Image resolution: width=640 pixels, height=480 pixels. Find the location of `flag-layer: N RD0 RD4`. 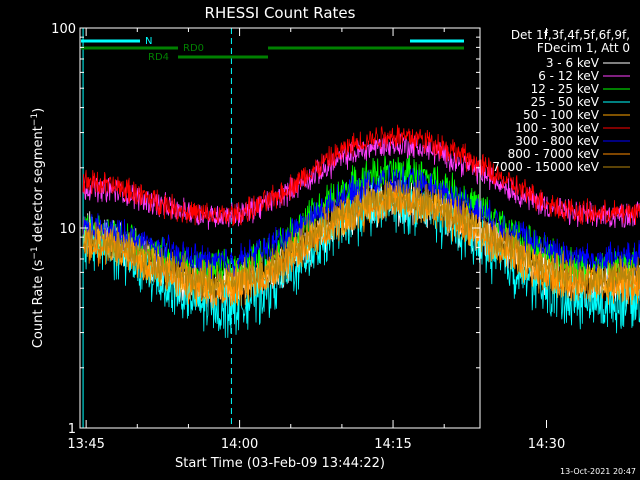

flag-layer: N RD0 RD4 is located at coordinates (272, 49).